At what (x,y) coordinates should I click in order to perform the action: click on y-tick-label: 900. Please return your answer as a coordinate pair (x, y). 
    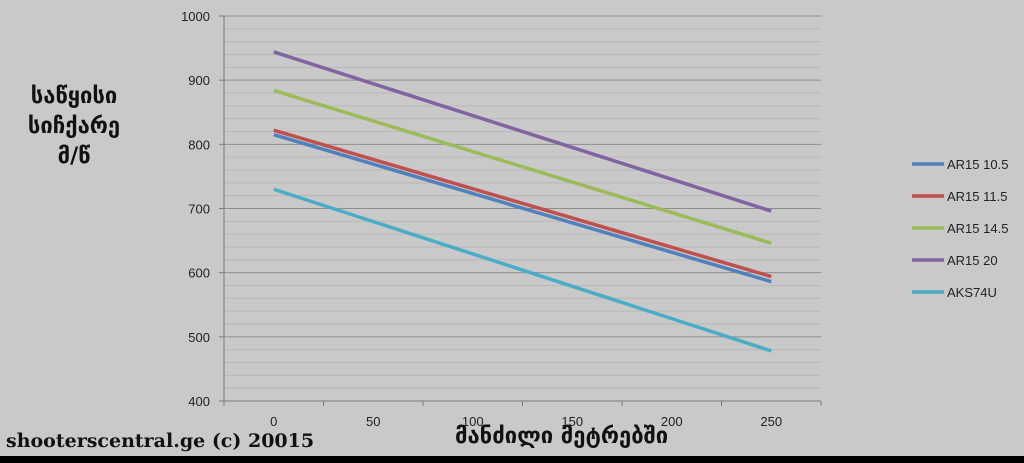
    Looking at the image, I should click on (199, 80).